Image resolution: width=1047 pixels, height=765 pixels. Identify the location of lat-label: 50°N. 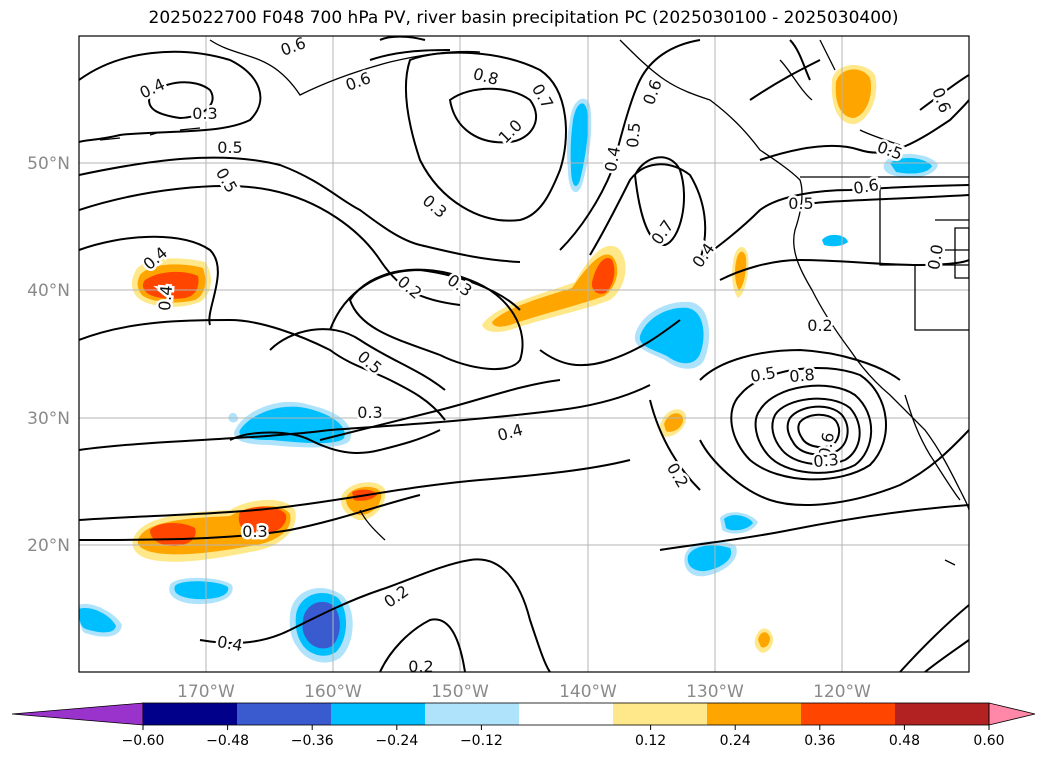
(48, 164).